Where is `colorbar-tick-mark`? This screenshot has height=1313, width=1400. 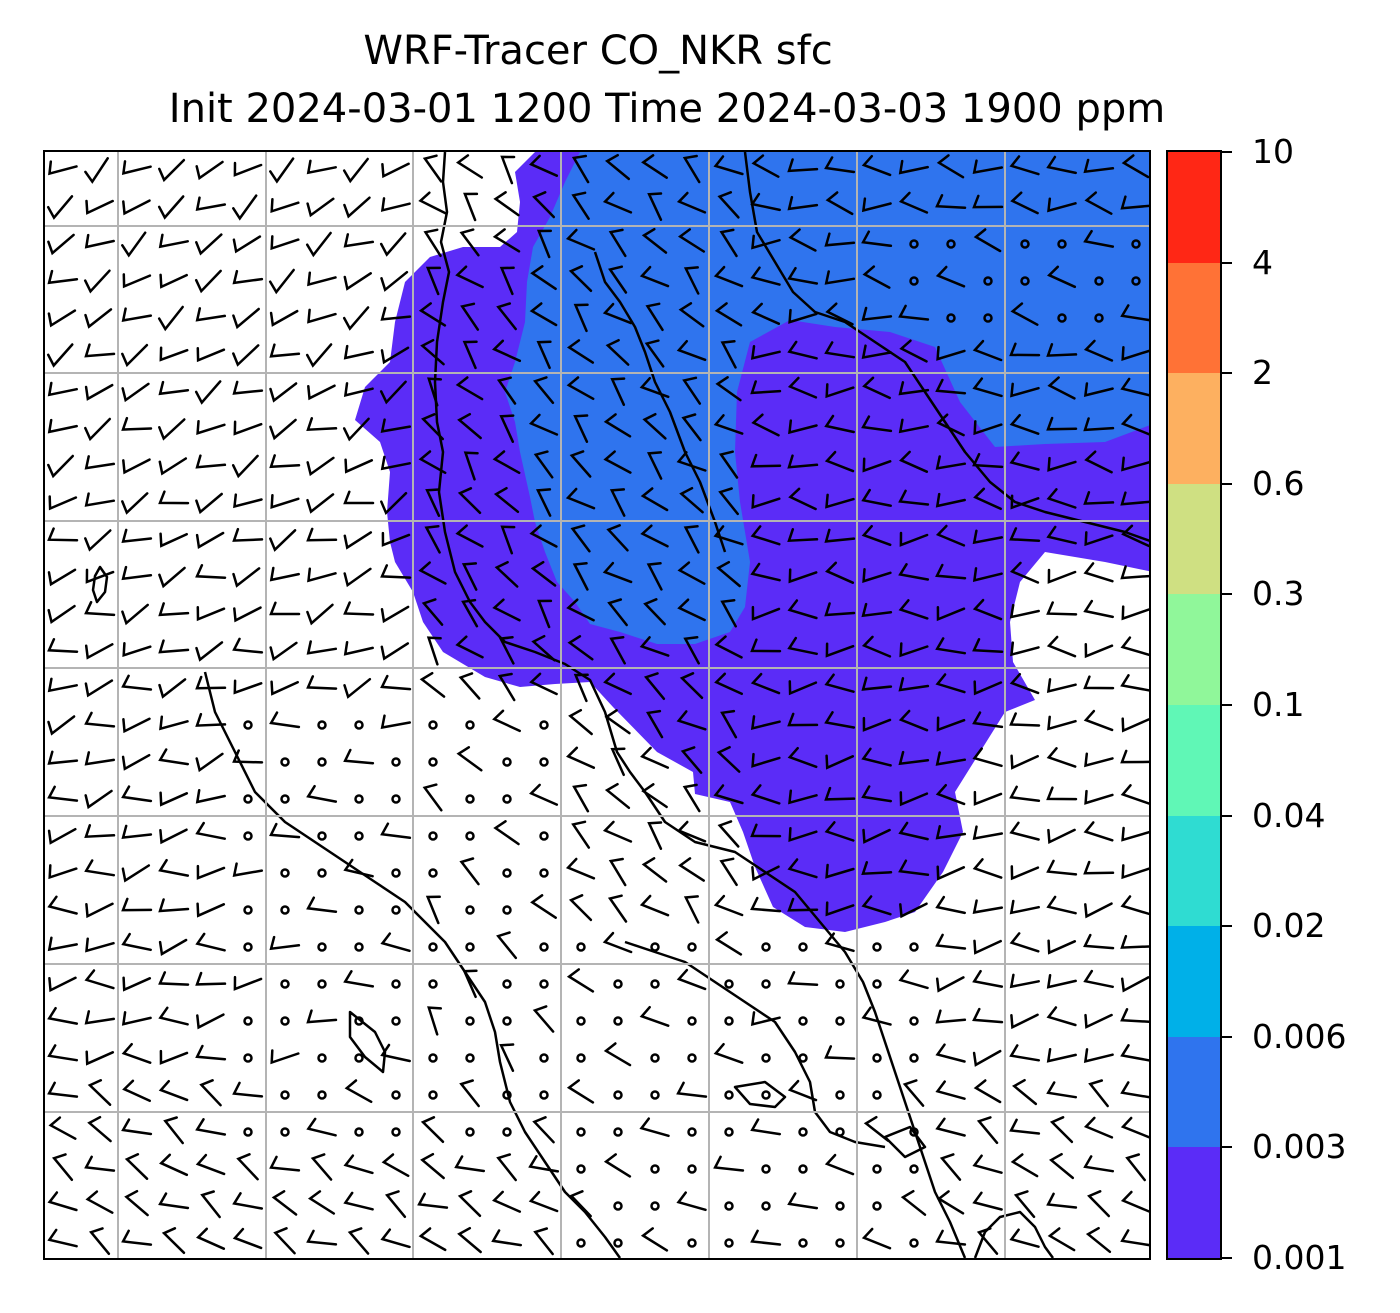 colorbar-tick-mark is located at coordinates (1227, 1258).